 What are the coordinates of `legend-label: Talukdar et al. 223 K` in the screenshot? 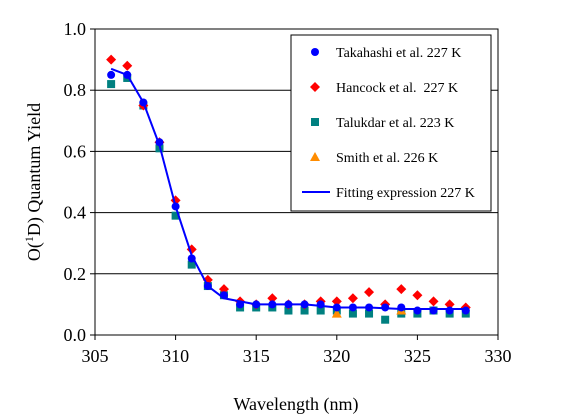 It's located at (395, 123).